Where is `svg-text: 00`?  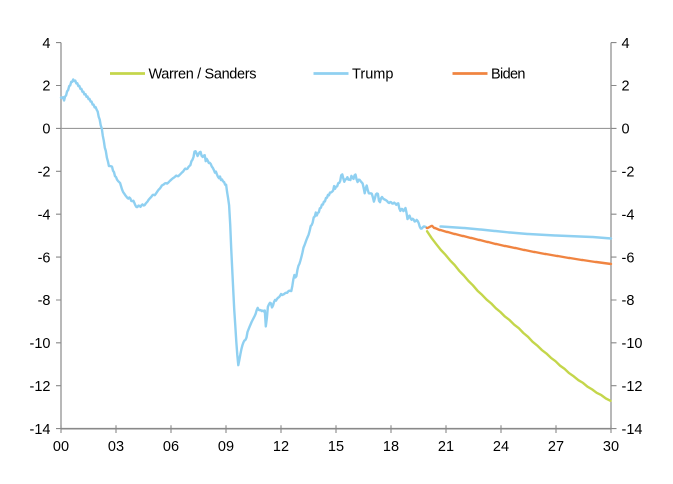
svg-text: 00 is located at coordinates (61, 447).